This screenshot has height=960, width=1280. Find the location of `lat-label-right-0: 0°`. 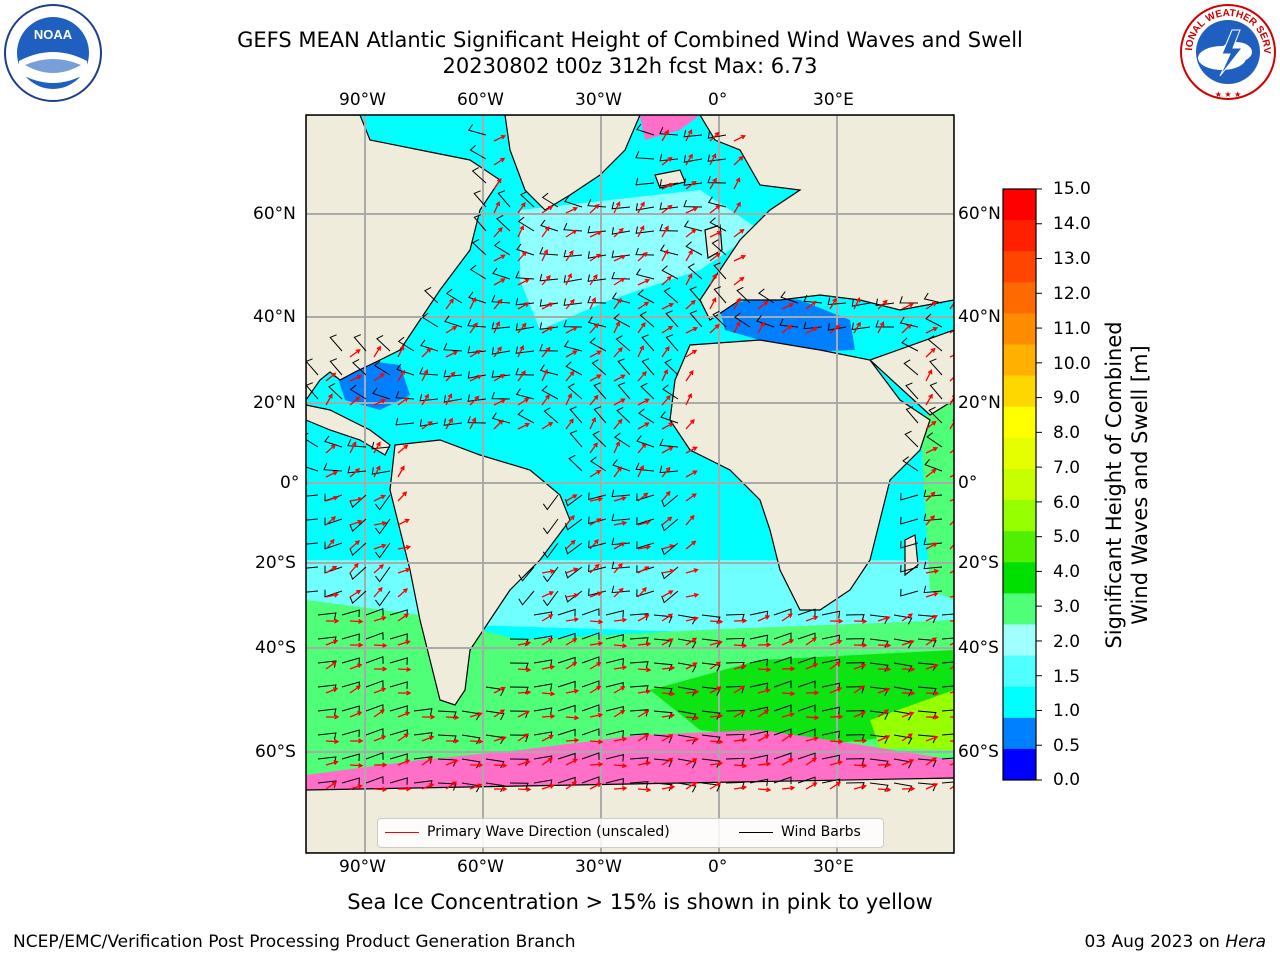

lat-label-right-0: 0° is located at coordinates (968, 483).